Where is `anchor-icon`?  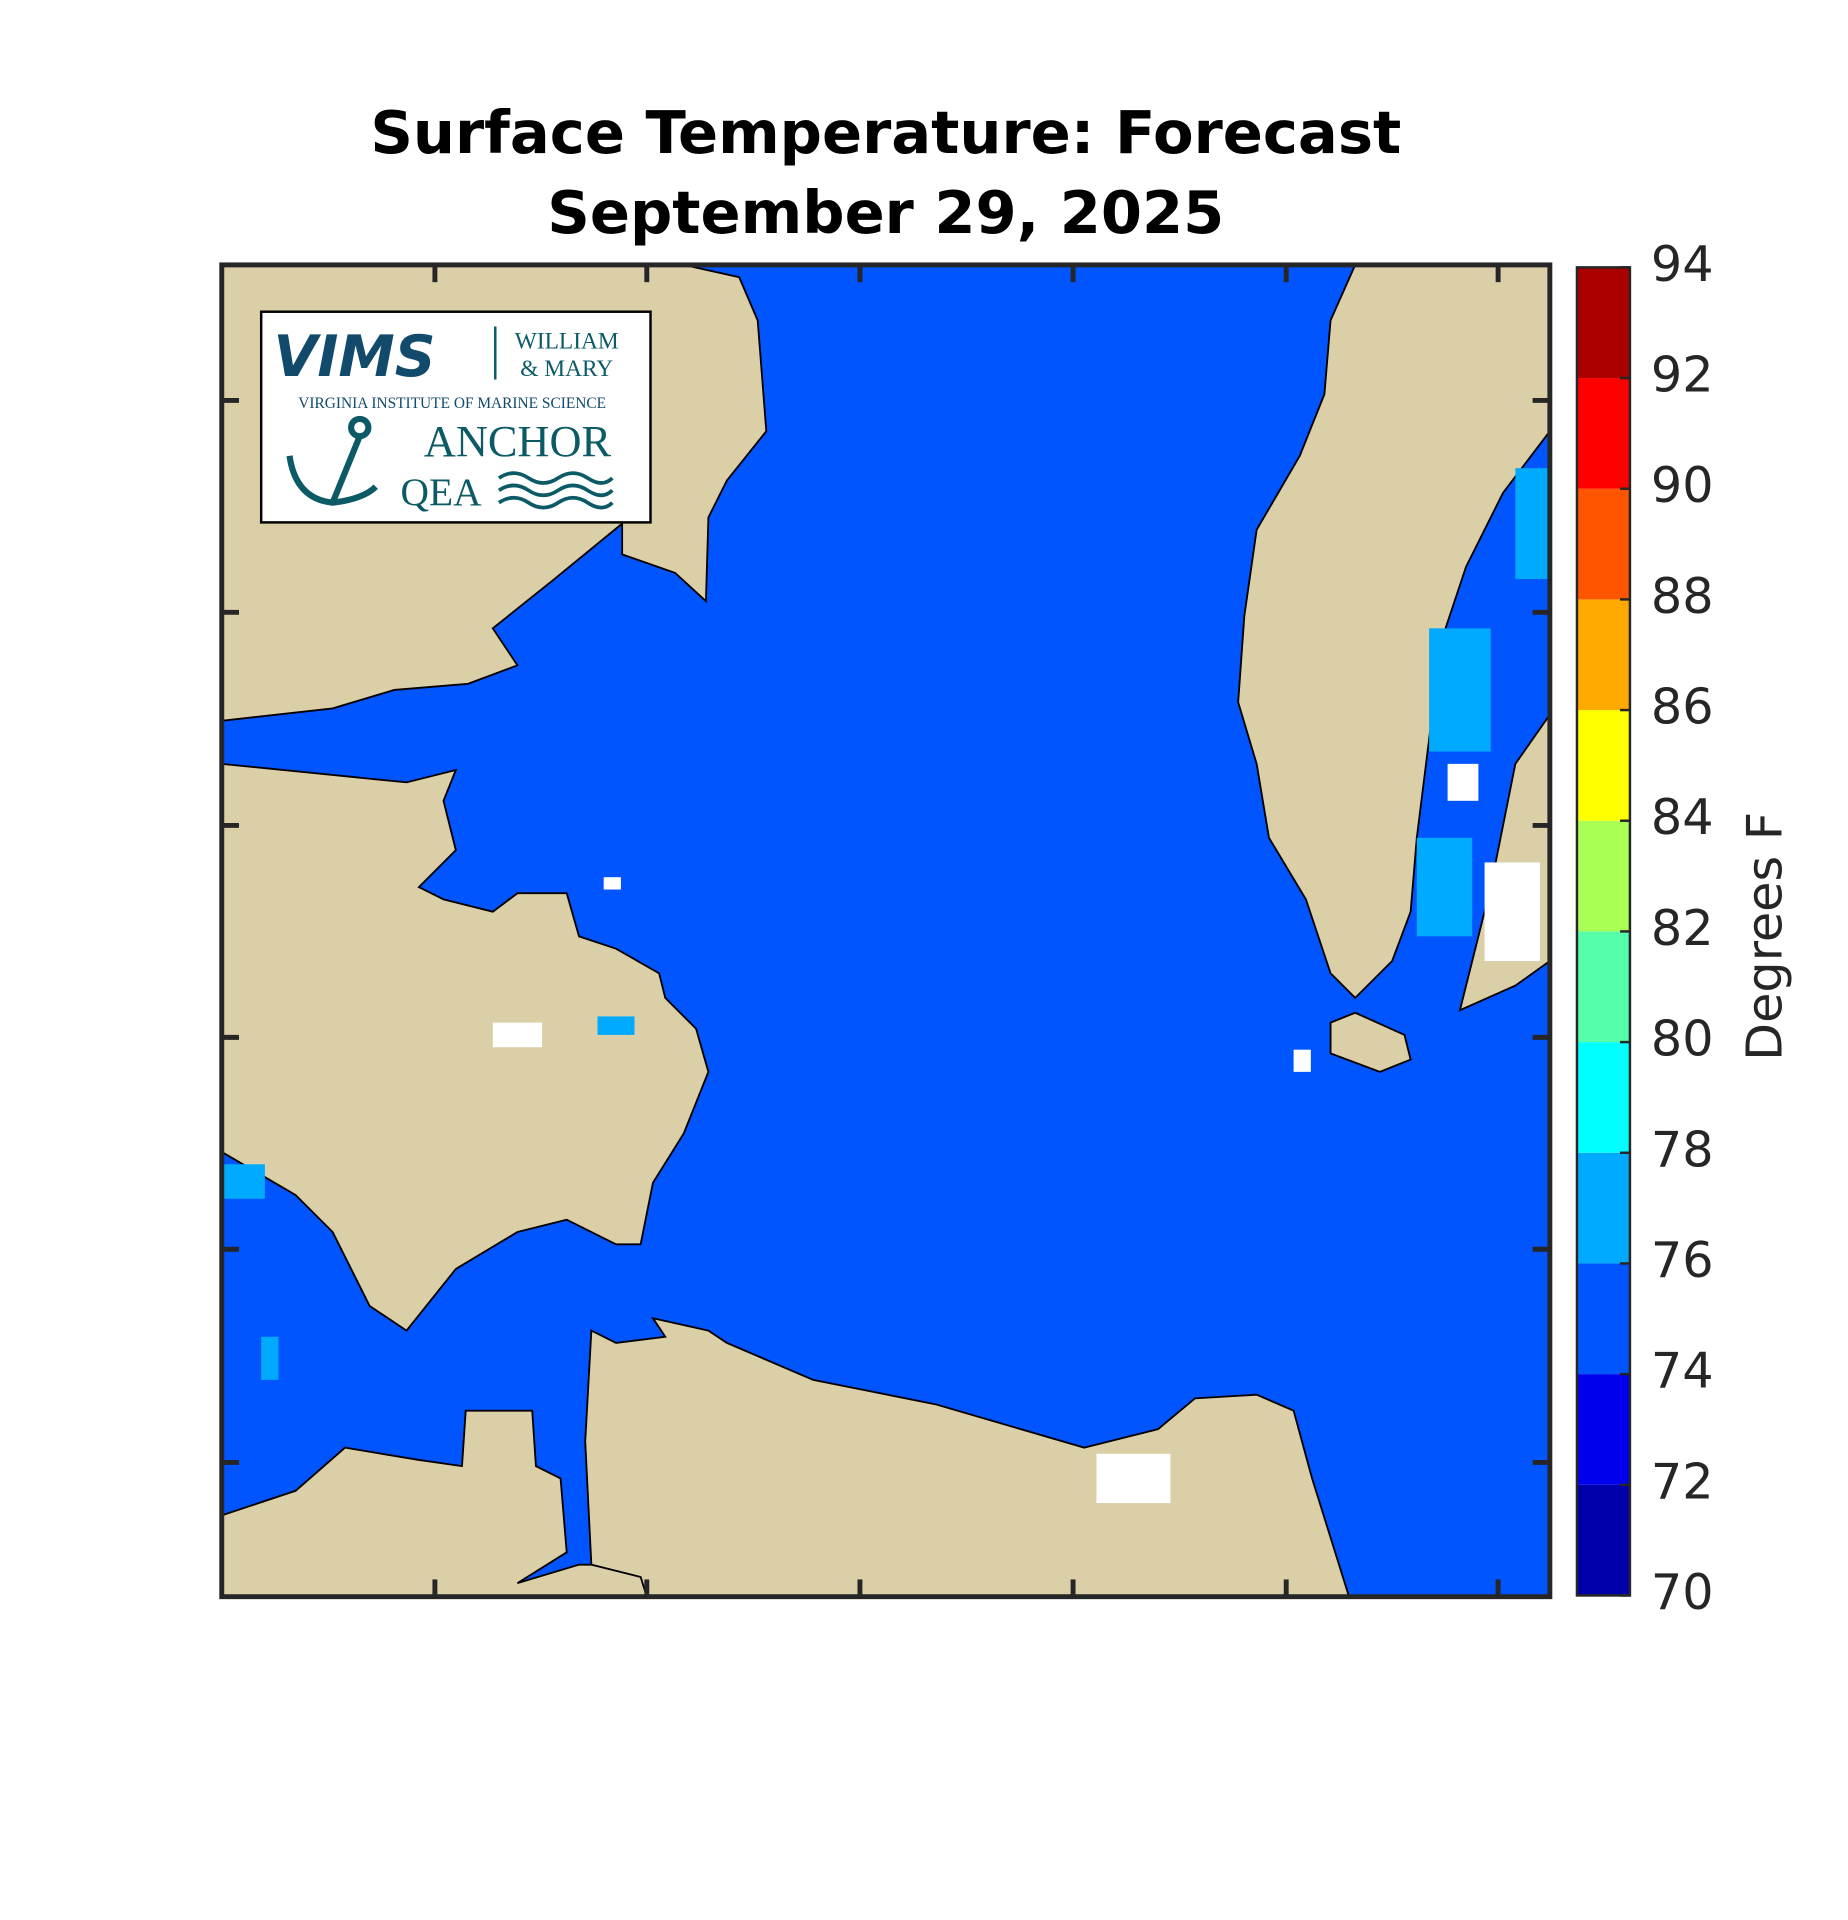 anchor-icon is located at coordinates (332, 460).